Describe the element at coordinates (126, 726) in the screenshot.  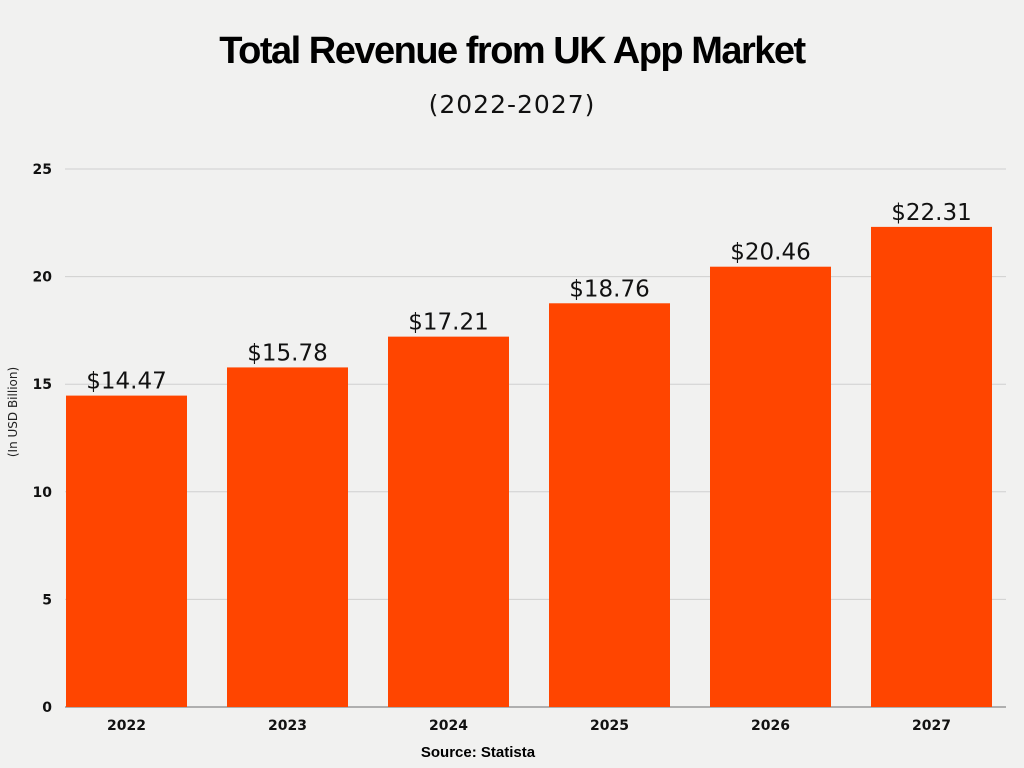
I see `x-tick-label-2022: 2022` at that location.